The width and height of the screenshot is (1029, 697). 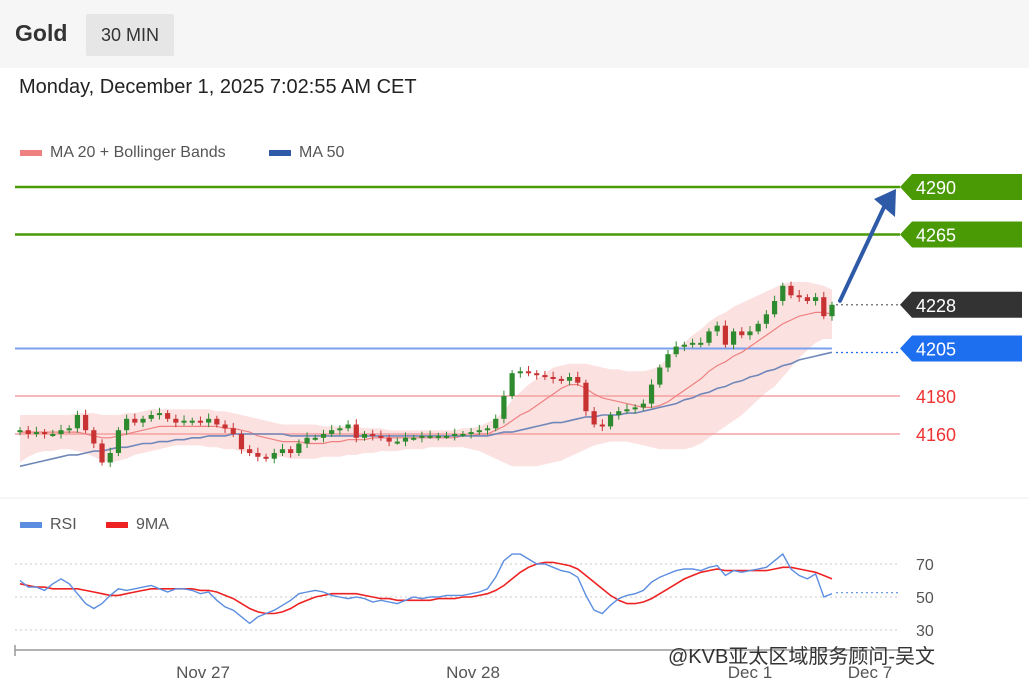 I want to click on header-bar: Gold 30 MIN, so click(x=514, y=34).